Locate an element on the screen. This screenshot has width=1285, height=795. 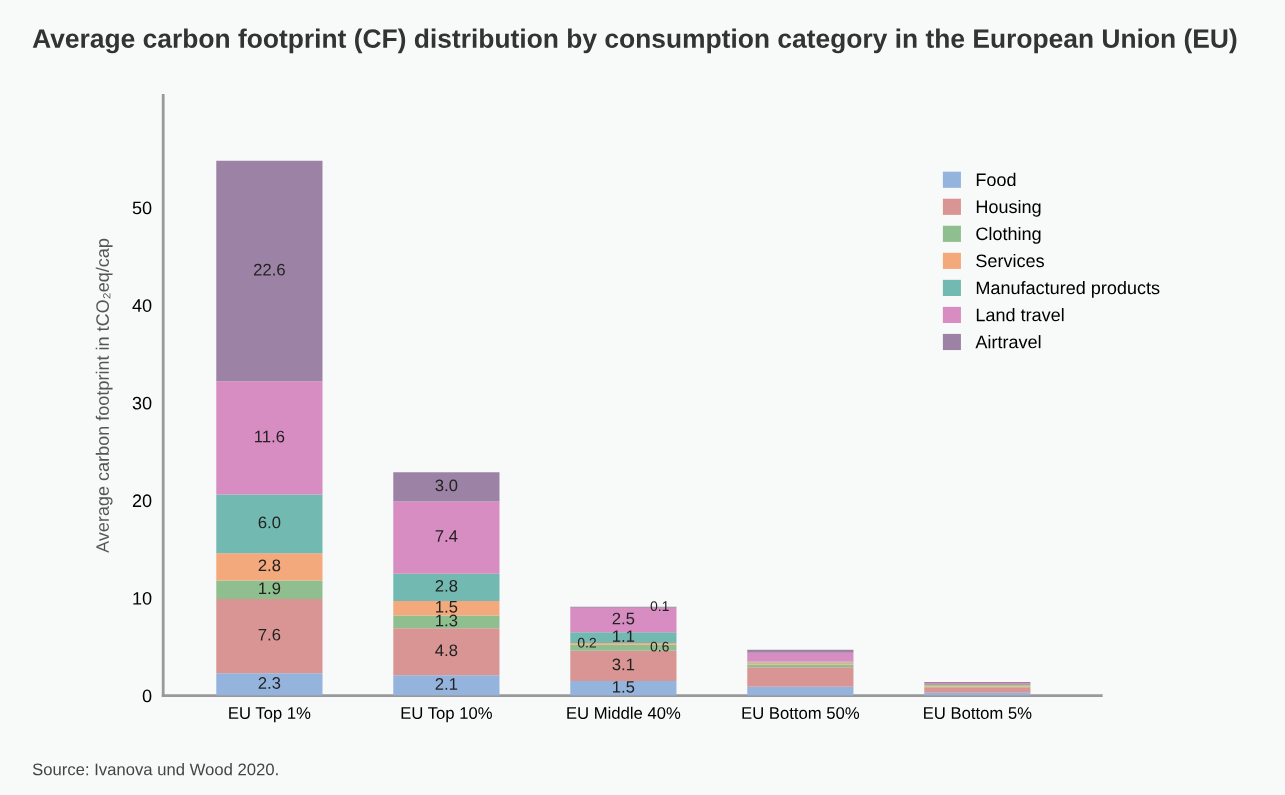
source-note: Source: Ivanova und Wood 2020. is located at coordinates (155, 769).